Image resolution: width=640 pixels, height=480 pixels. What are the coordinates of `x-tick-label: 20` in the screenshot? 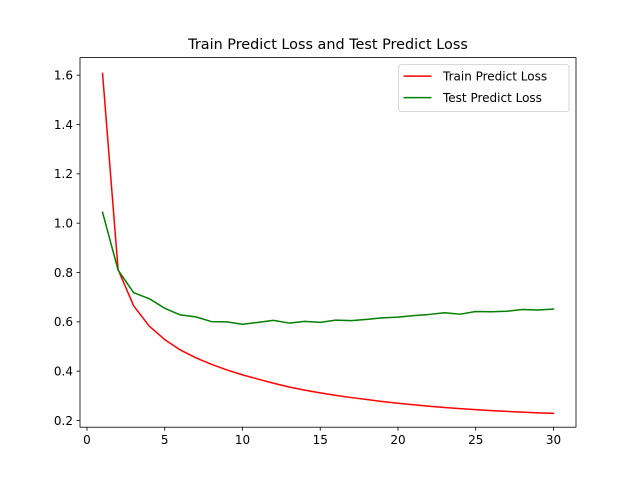 It's located at (397, 440).